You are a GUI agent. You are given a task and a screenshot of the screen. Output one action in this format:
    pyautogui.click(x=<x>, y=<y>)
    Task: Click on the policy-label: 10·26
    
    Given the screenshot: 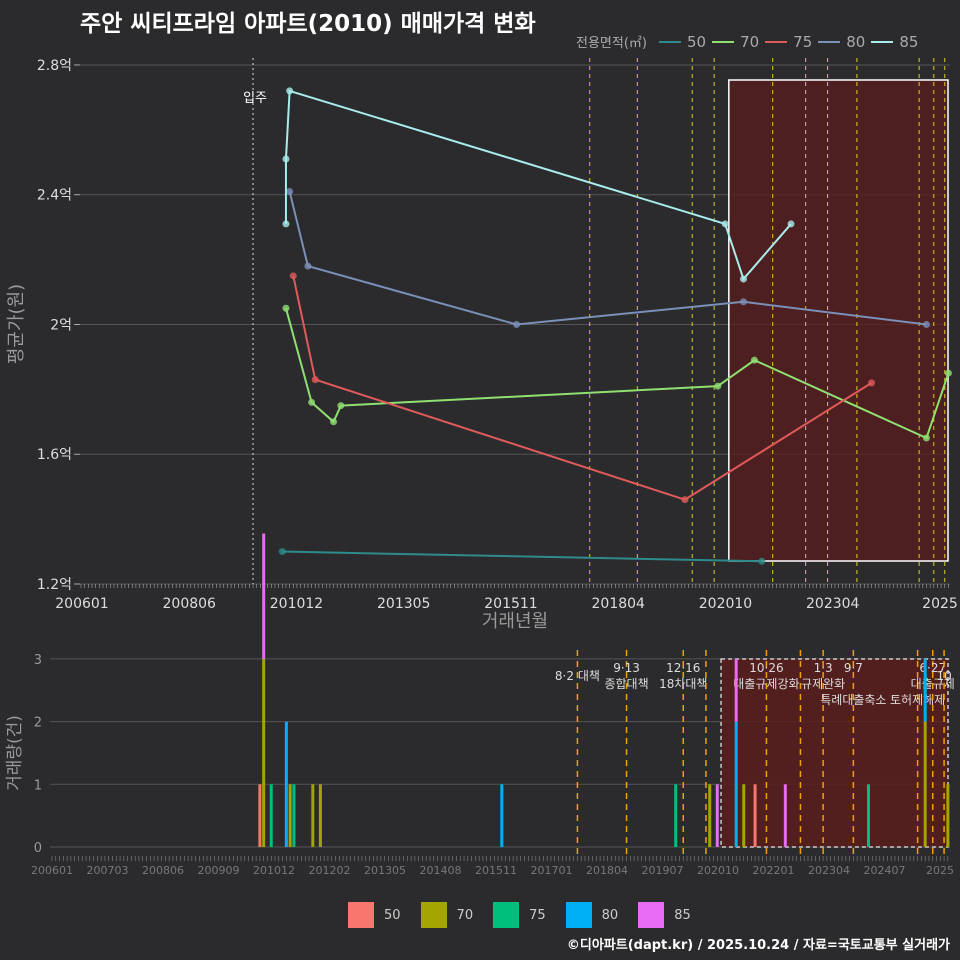 What is the action you would take?
    pyautogui.click(x=766, y=668)
    